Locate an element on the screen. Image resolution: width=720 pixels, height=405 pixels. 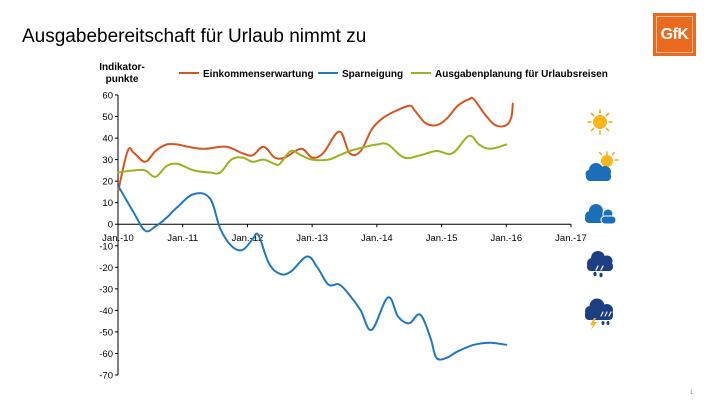
y-axis-label: Indikator-punkte is located at coordinates (122, 73).